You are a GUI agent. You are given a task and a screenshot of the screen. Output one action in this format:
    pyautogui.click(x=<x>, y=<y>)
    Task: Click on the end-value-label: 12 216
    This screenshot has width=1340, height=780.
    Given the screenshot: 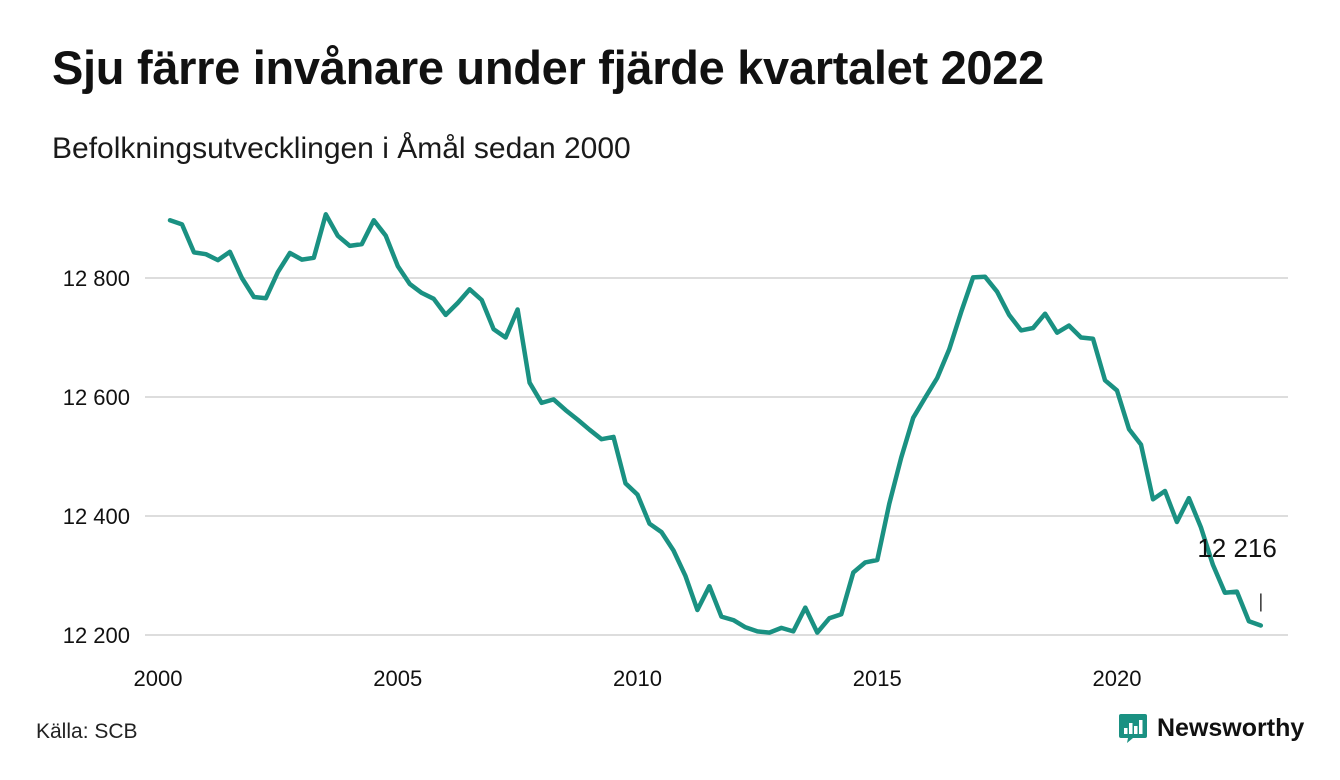 What is the action you would take?
    pyautogui.click(x=1237, y=548)
    